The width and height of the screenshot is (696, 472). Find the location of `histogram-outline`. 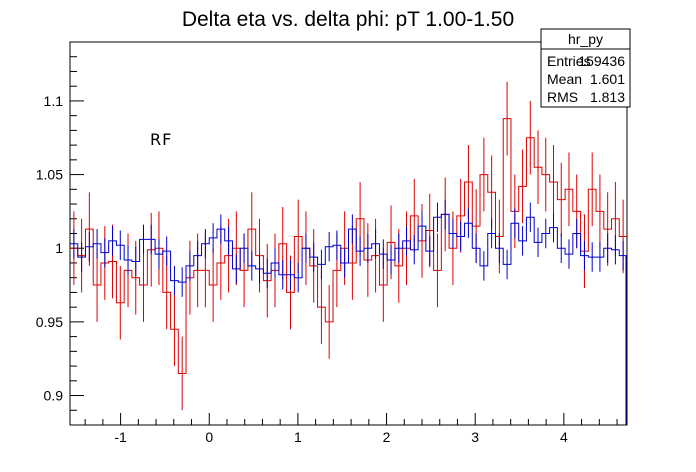

histogram-outline is located at coordinates (348, 248).